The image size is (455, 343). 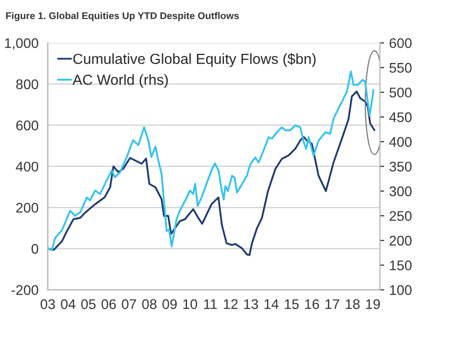 What do you see at coordinates (401, 265) in the screenshot?
I see `y2-tick-label: 150` at bounding box center [401, 265].